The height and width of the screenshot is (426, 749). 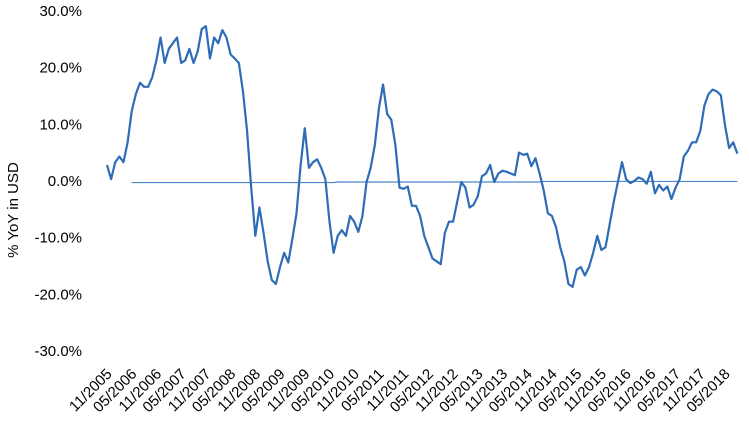 What do you see at coordinates (60, 124) in the screenshot?
I see `y-tick-label: 10.0%` at bounding box center [60, 124].